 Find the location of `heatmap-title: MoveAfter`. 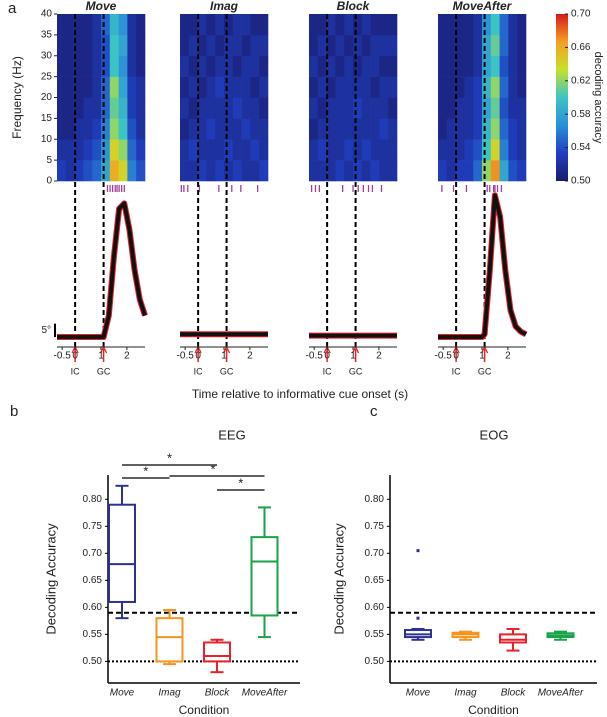

heatmap-title: MoveAfter is located at coordinates (483, 6).